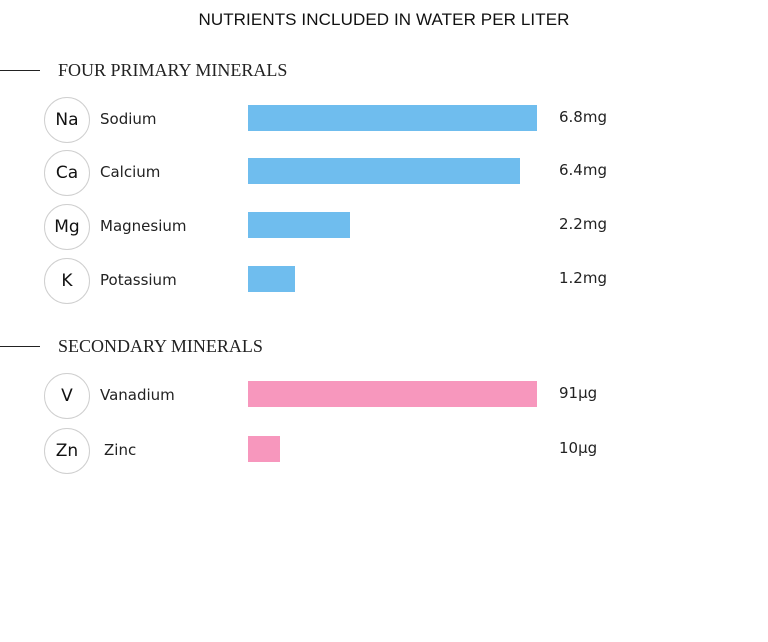 The width and height of the screenshot is (768, 642). What do you see at coordinates (583, 224) in the screenshot?
I see `value-label: 2.2mg` at bounding box center [583, 224].